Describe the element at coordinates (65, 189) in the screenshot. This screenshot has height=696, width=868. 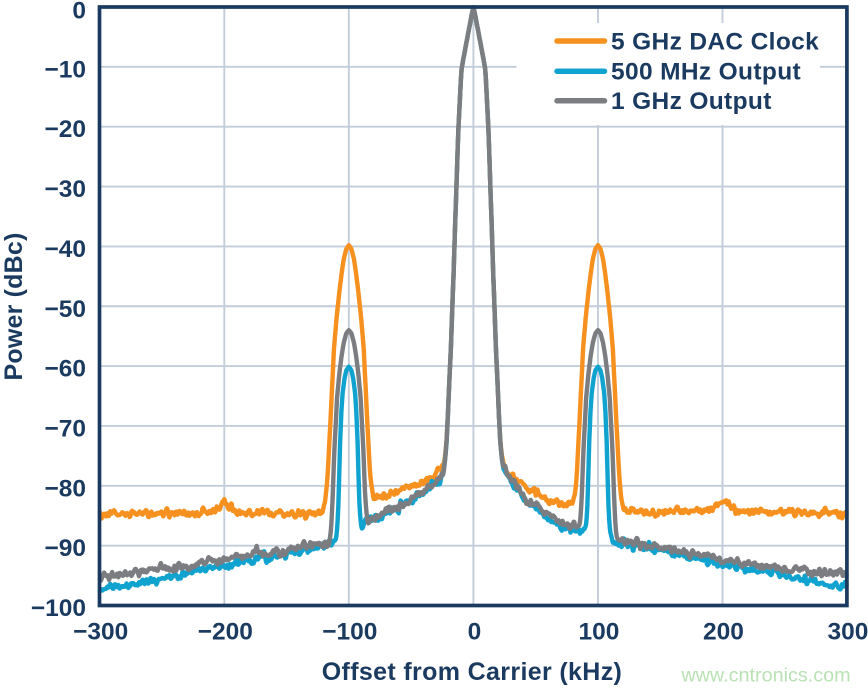
I see `svg-text: −30` at that location.